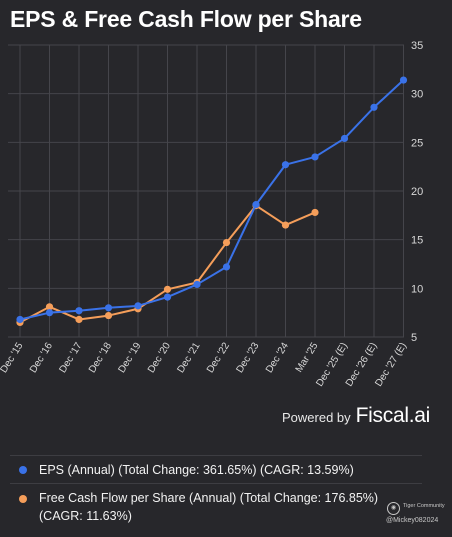  What do you see at coordinates (129, 357) in the screenshot?
I see `x-tick-label: Dec '19` at bounding box center [129, 357].